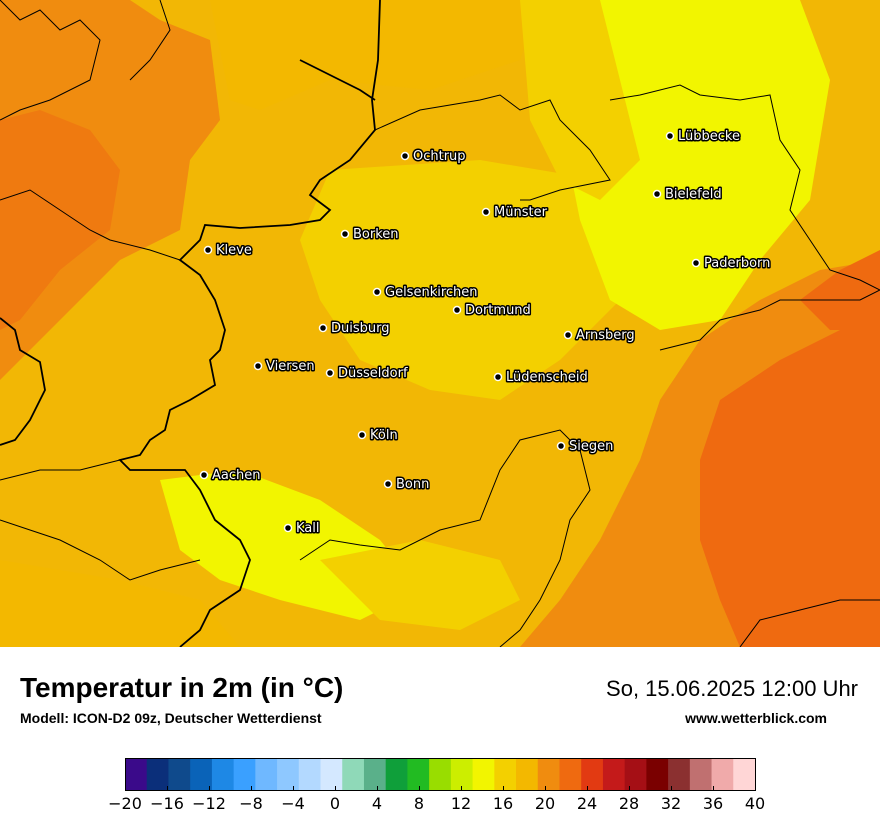 This screenshot has height=830, width=880. I want to click on temp-area-east-yellow2, so click(580, 100).